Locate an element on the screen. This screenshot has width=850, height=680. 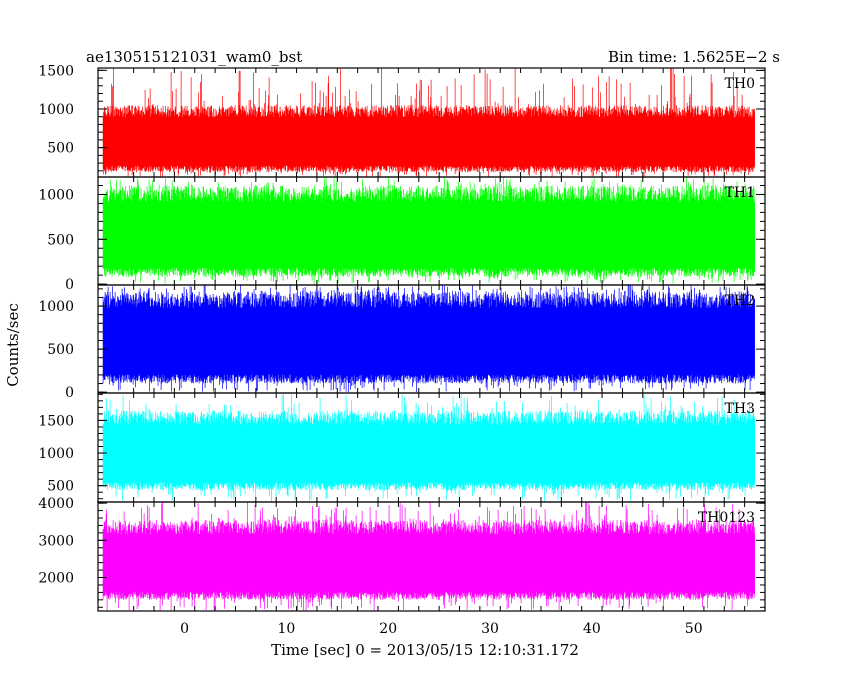
series-th3-curve is located at coordinates (428, 447).